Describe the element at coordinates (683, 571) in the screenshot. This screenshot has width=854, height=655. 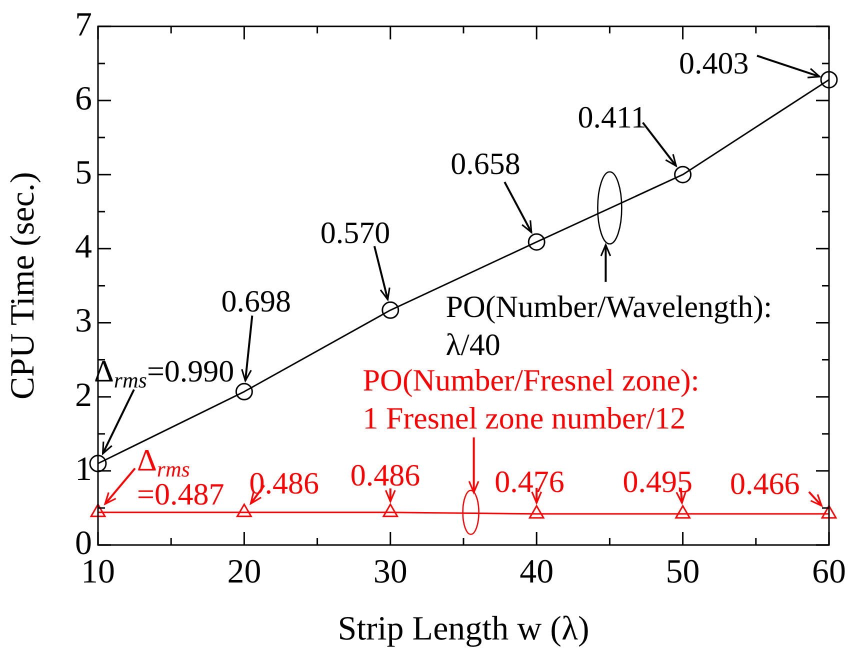
I see `x-tick-label: 50` at that location.